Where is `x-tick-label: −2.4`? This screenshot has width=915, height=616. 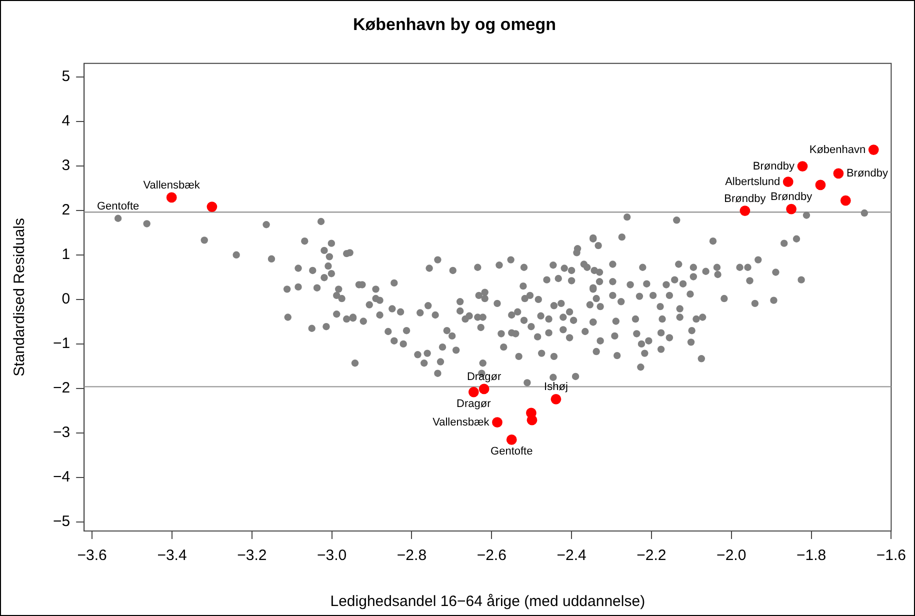 x-tick-label: −2.4 is located at coordinates (571, 555).